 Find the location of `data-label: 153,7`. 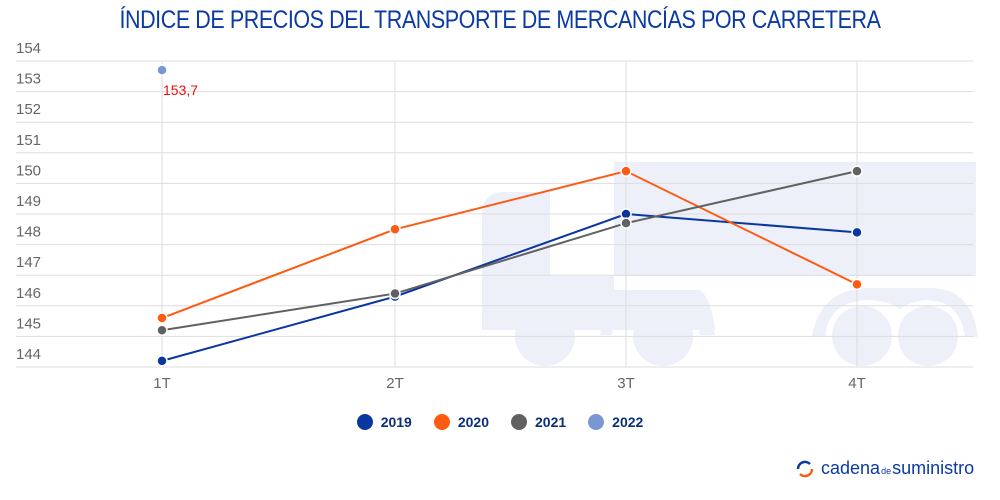

data-label: 153,7 is located at coordinates (180, 90).